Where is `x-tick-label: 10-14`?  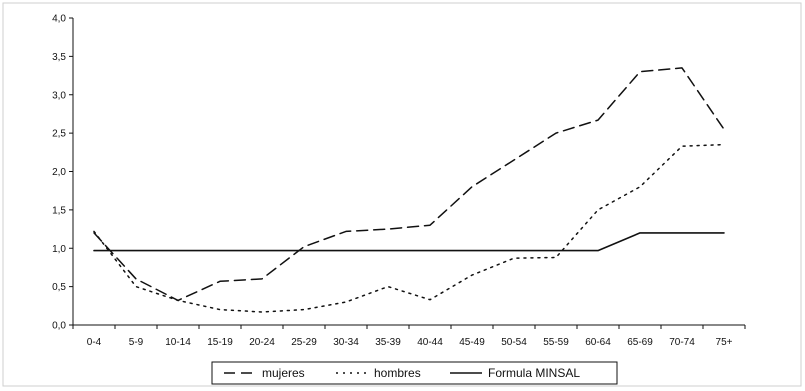
x-tick-label: 10-14 is located at coordinates (178, 342).